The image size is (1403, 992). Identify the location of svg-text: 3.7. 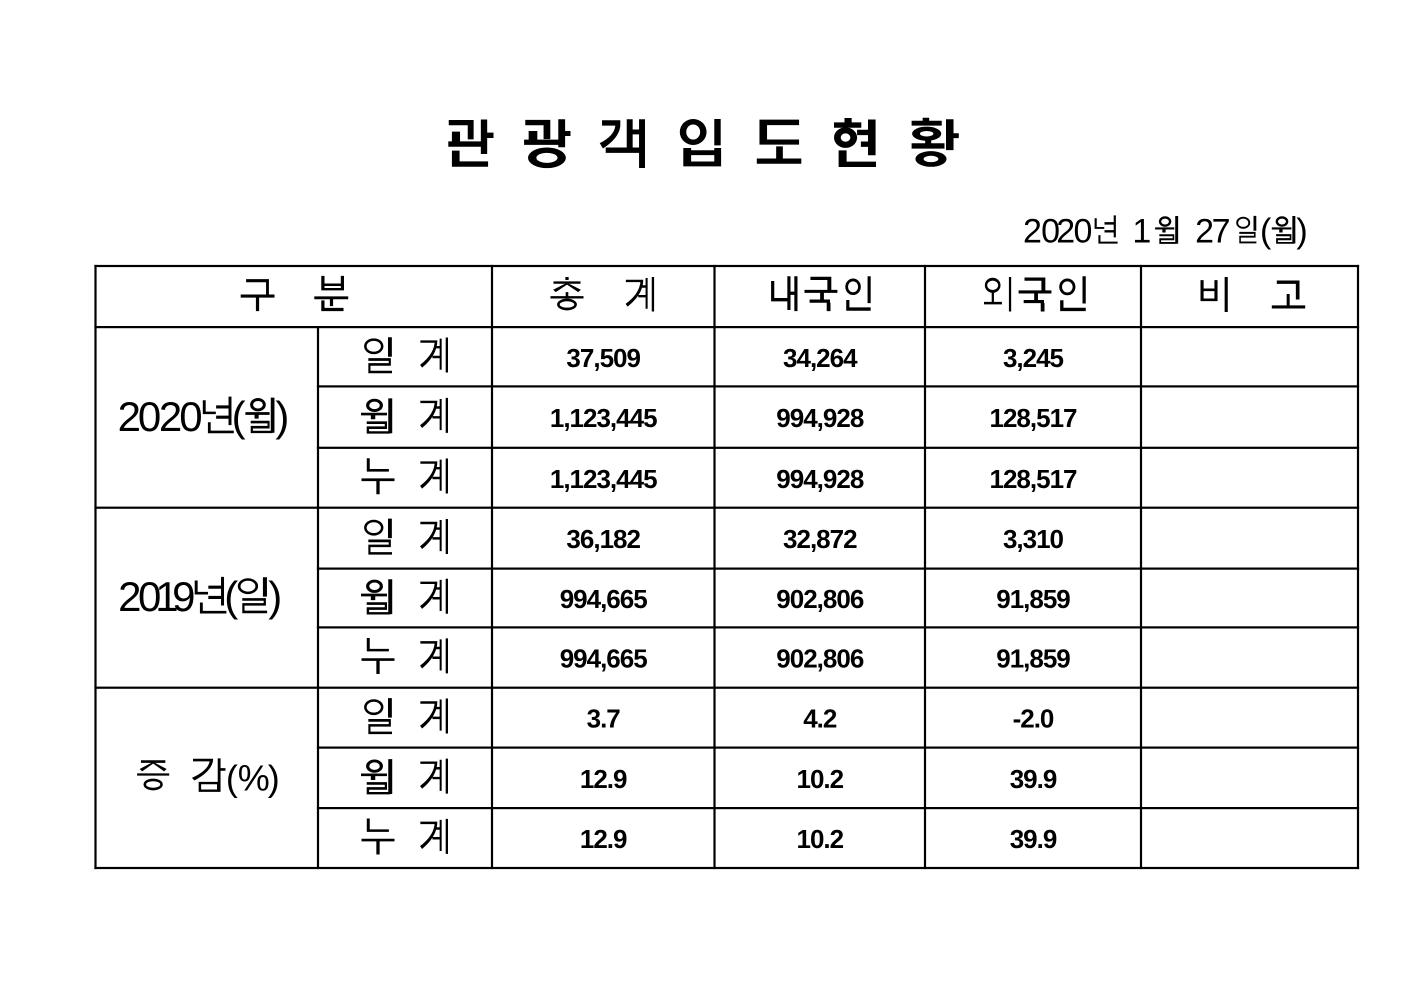
(604, 719).